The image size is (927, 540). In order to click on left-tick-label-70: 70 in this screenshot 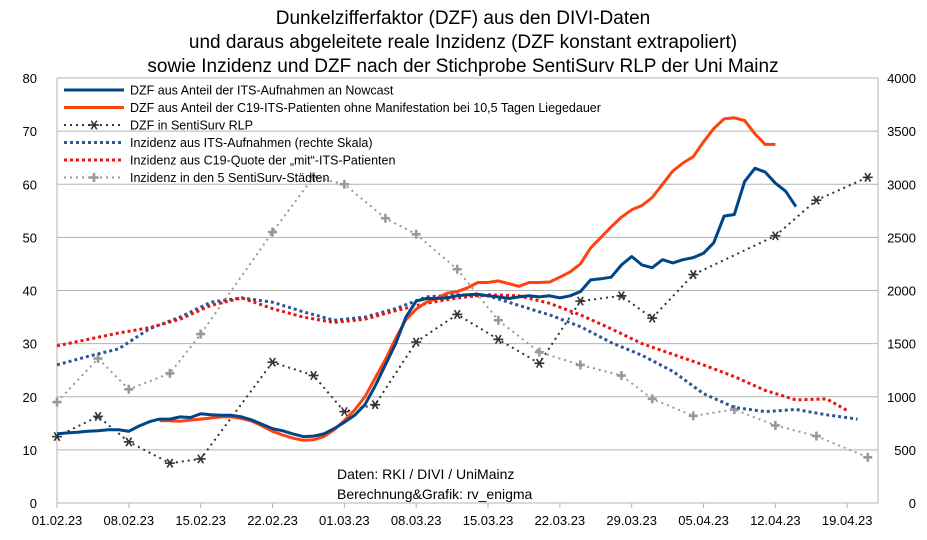, I will do `click(30, 131)`.